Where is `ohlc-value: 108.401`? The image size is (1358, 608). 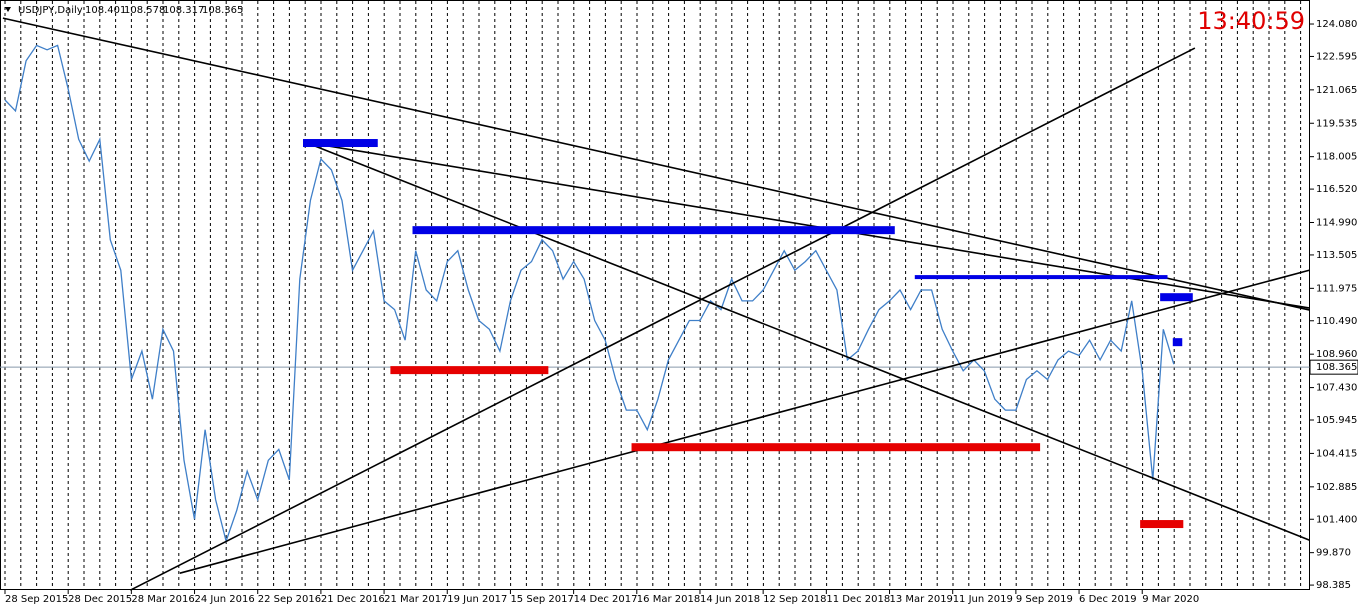 ohlc-value: 108.401 is located at coordinates (105, 10).